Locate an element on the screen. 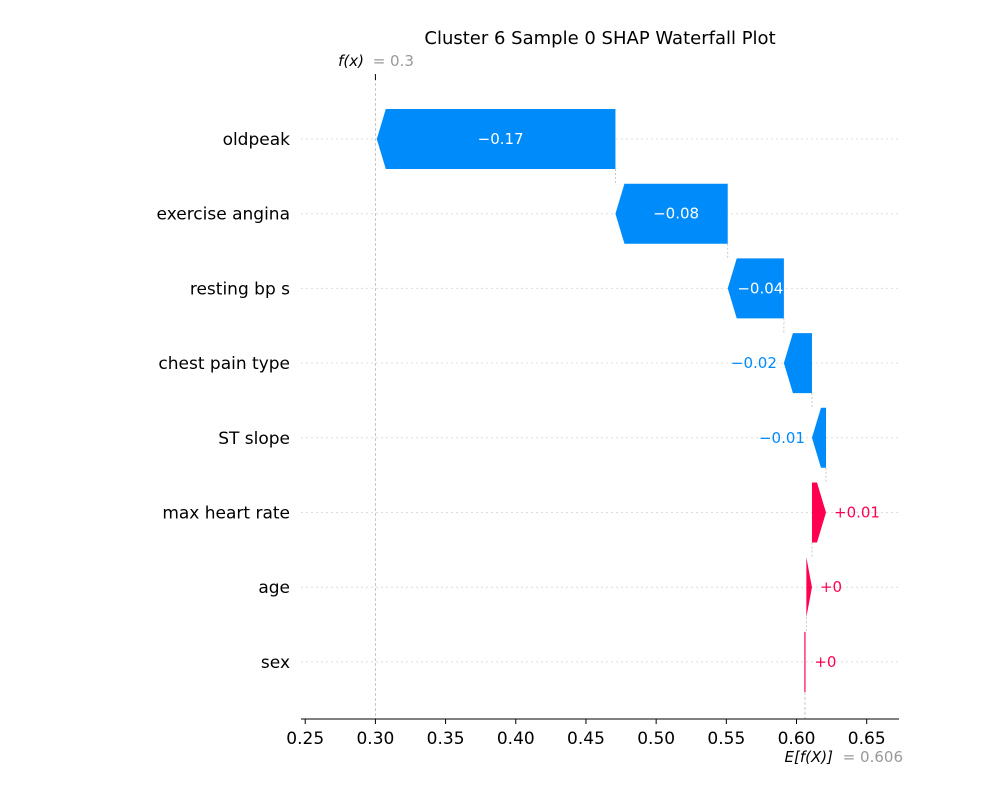 This screenshot has height=800, width=1000. x-tick-label: 0.45 is located at coordinates (586, 739).